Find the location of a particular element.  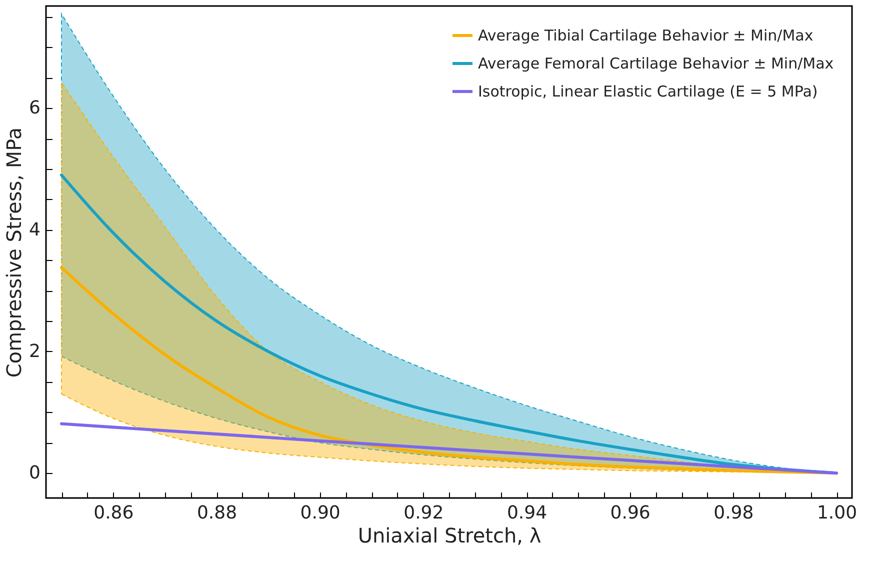

x-tick-label: 0.86 is located at coordinates (114, 513).